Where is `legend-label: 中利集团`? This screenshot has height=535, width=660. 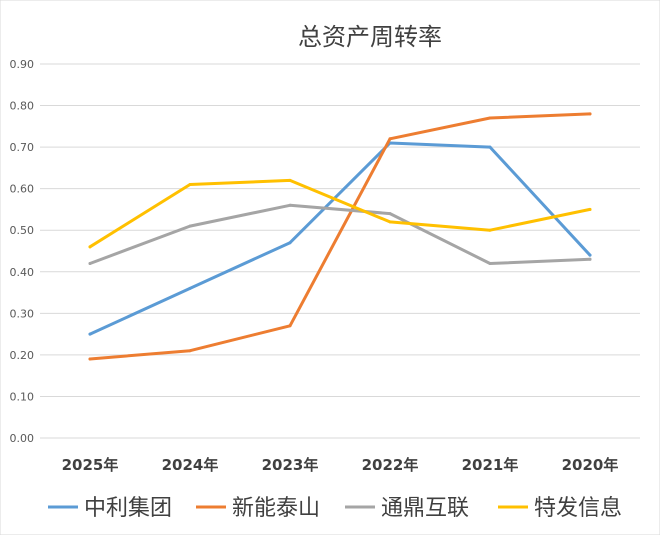
legend-label: 中利集团 is located at coordinates (128, 508).